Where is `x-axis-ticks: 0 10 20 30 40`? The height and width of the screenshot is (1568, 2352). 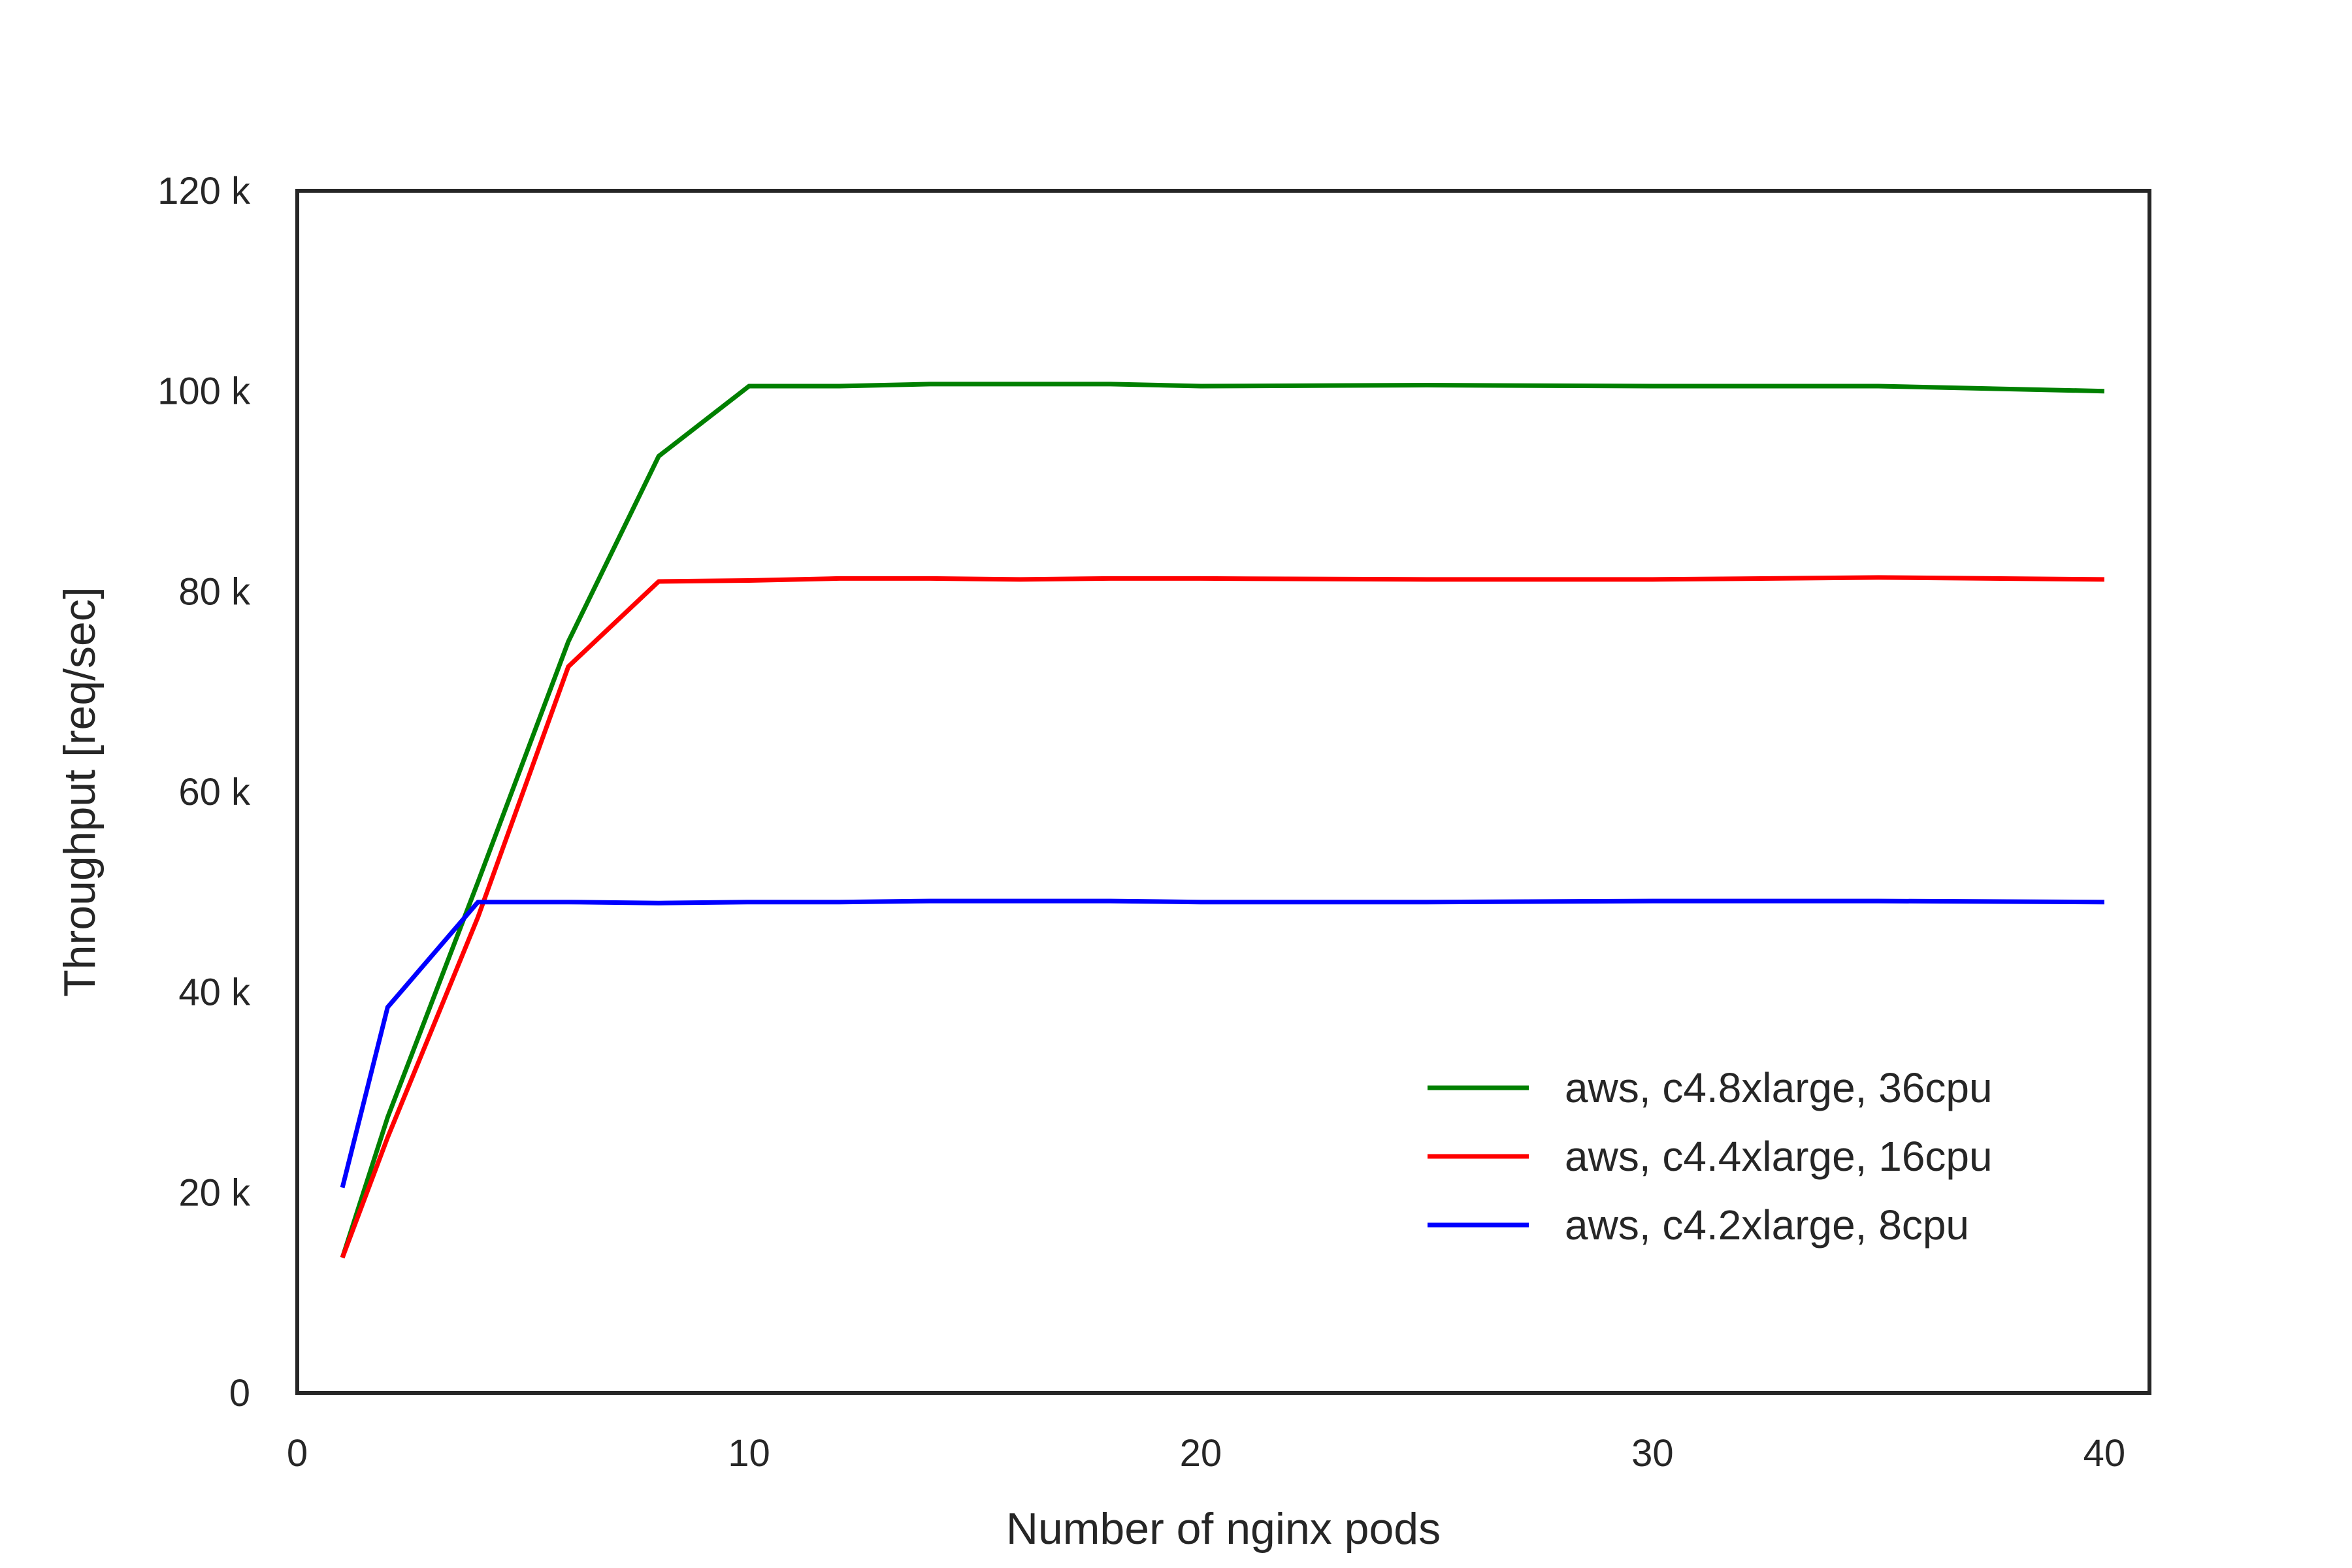
x-axis-ticks: 0 10 20 30 40 is located at coordinates (1206, 1453).